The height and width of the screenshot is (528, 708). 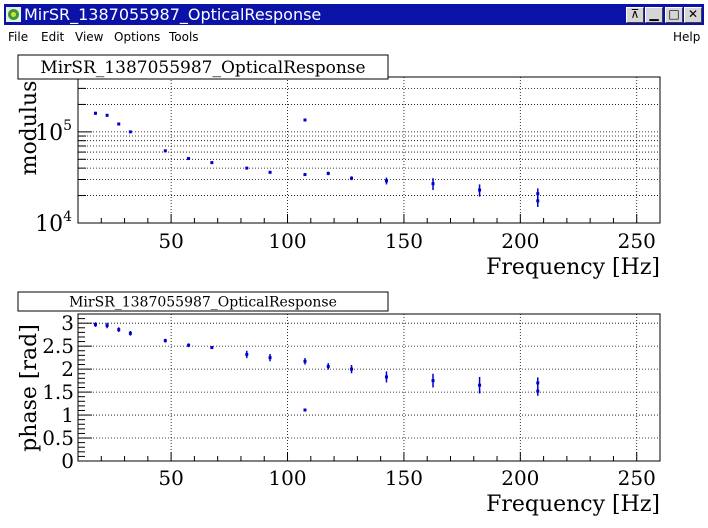 What do you see at coordinates (89, 37) in the screenshot?
I see `menu-view: View` at bounding box center [89, 37].